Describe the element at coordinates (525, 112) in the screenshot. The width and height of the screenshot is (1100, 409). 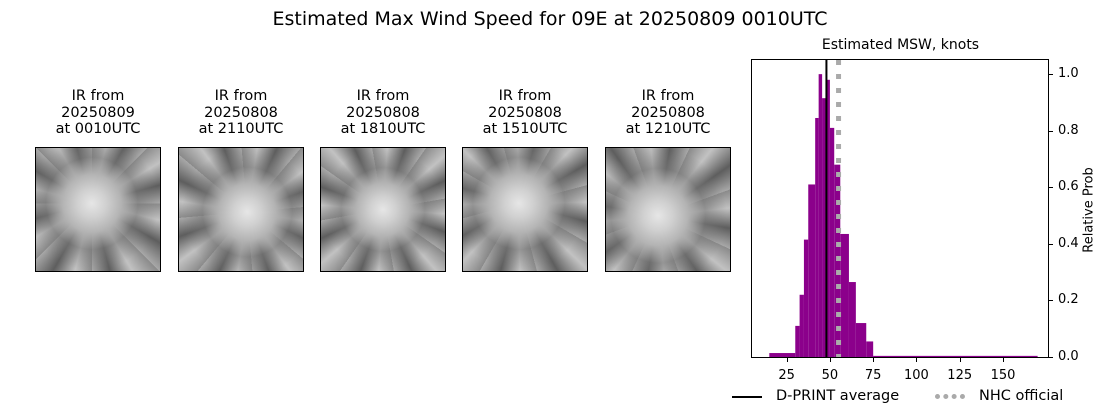
I see `ir-panel-title: IR from 20250808 at 1510UTC` at that location.